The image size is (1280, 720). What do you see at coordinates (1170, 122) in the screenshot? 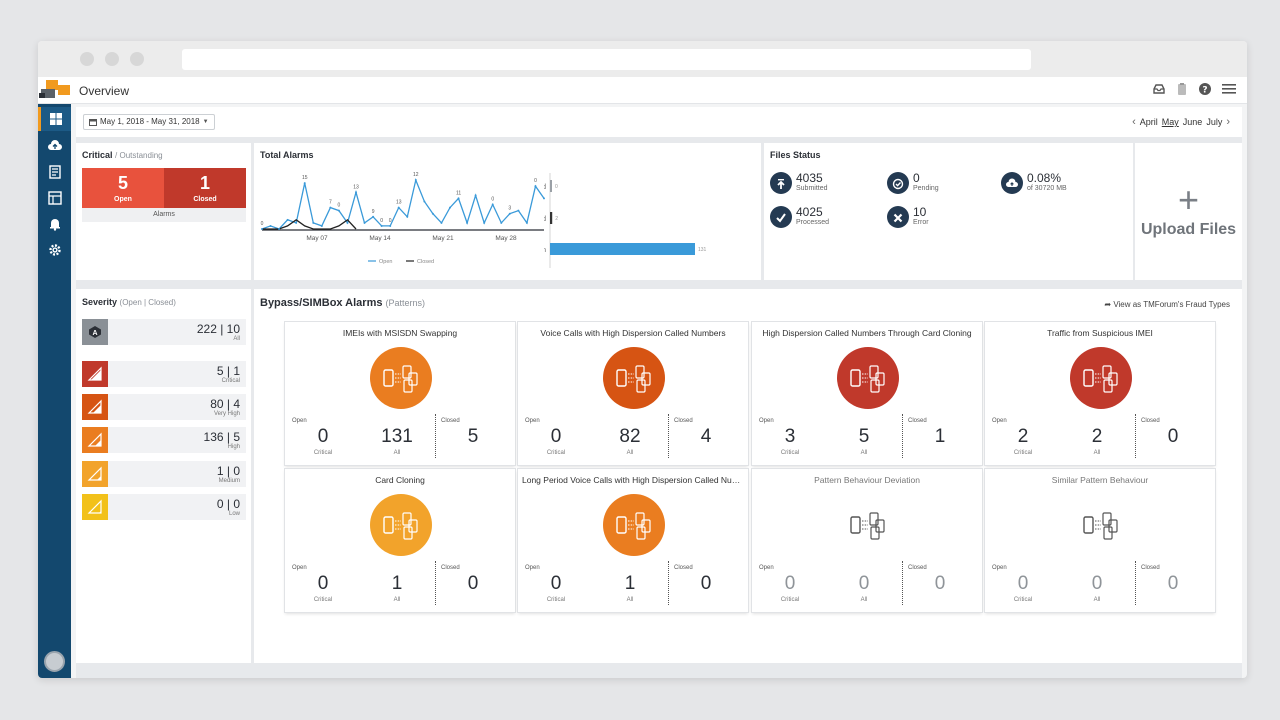
I see `month-may: May` at bounding box center [1170, 122].